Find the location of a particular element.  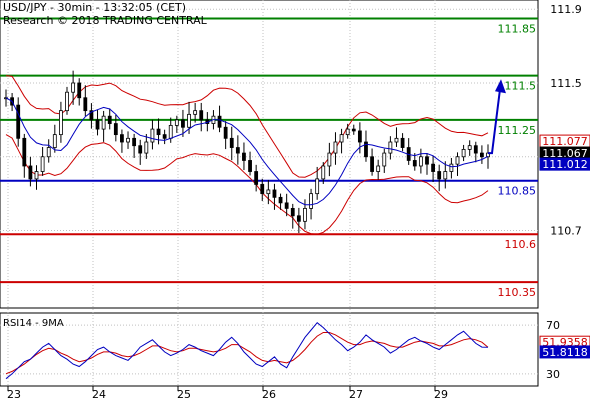

level-label: 111.85 is located at coordinates (517, 28).